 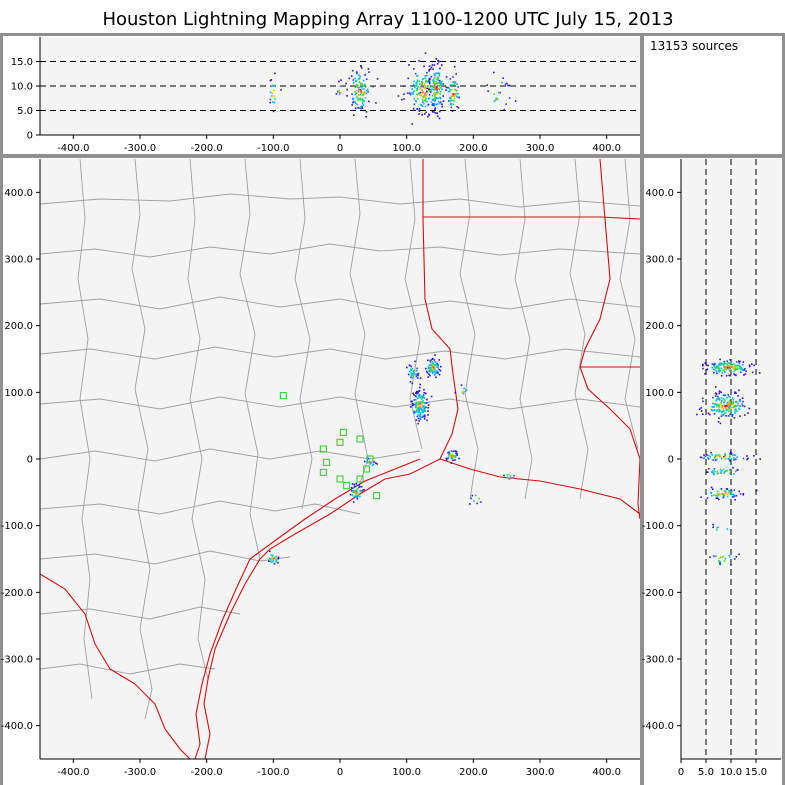 I want to click on altitude-x-tick-label: -200.0, so click(x=207, y=148).